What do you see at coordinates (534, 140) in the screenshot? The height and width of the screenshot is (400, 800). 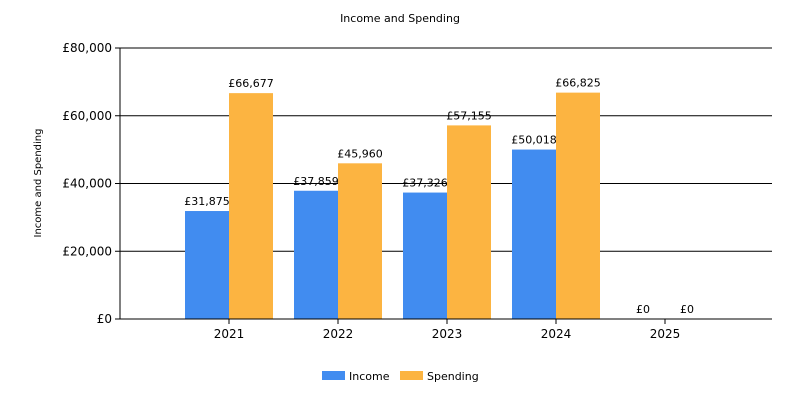 I see `data-label: £50,018` at bounding box center [534, 140].